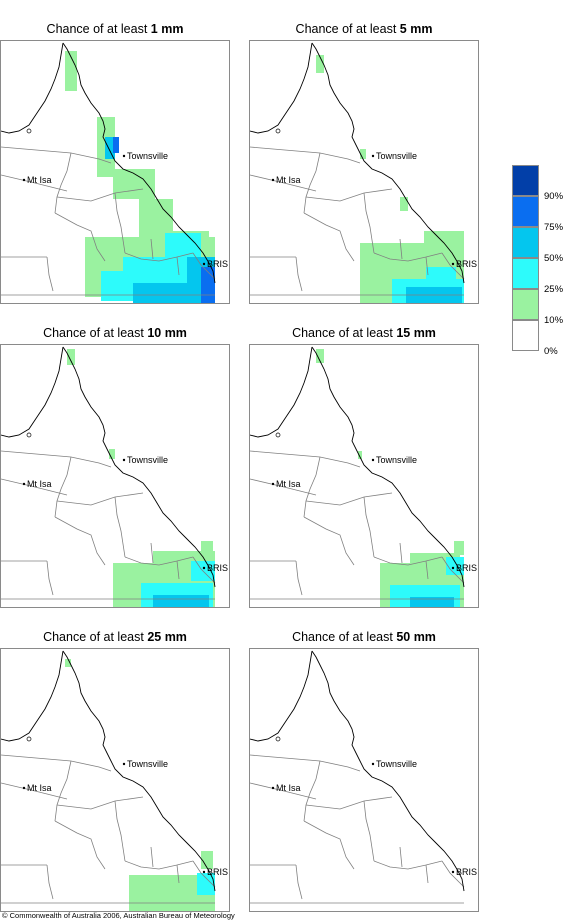 The image size is (570, 923). Describe the element at coordinates (554, 320) in the screenshot. I see `legend-tick: 10%` at that location.